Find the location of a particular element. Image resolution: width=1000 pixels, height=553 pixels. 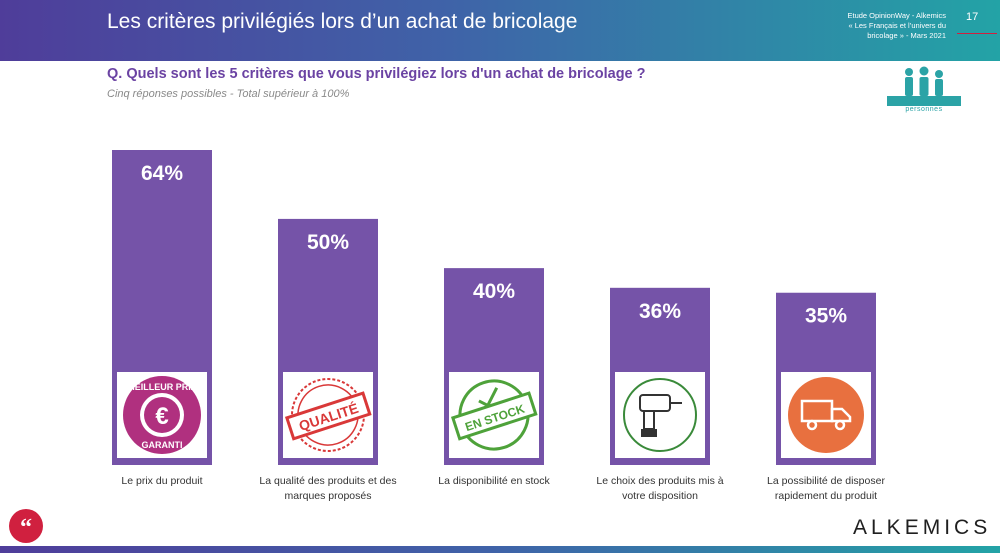

quote-icon: “ is located at coordinates (26, 526).